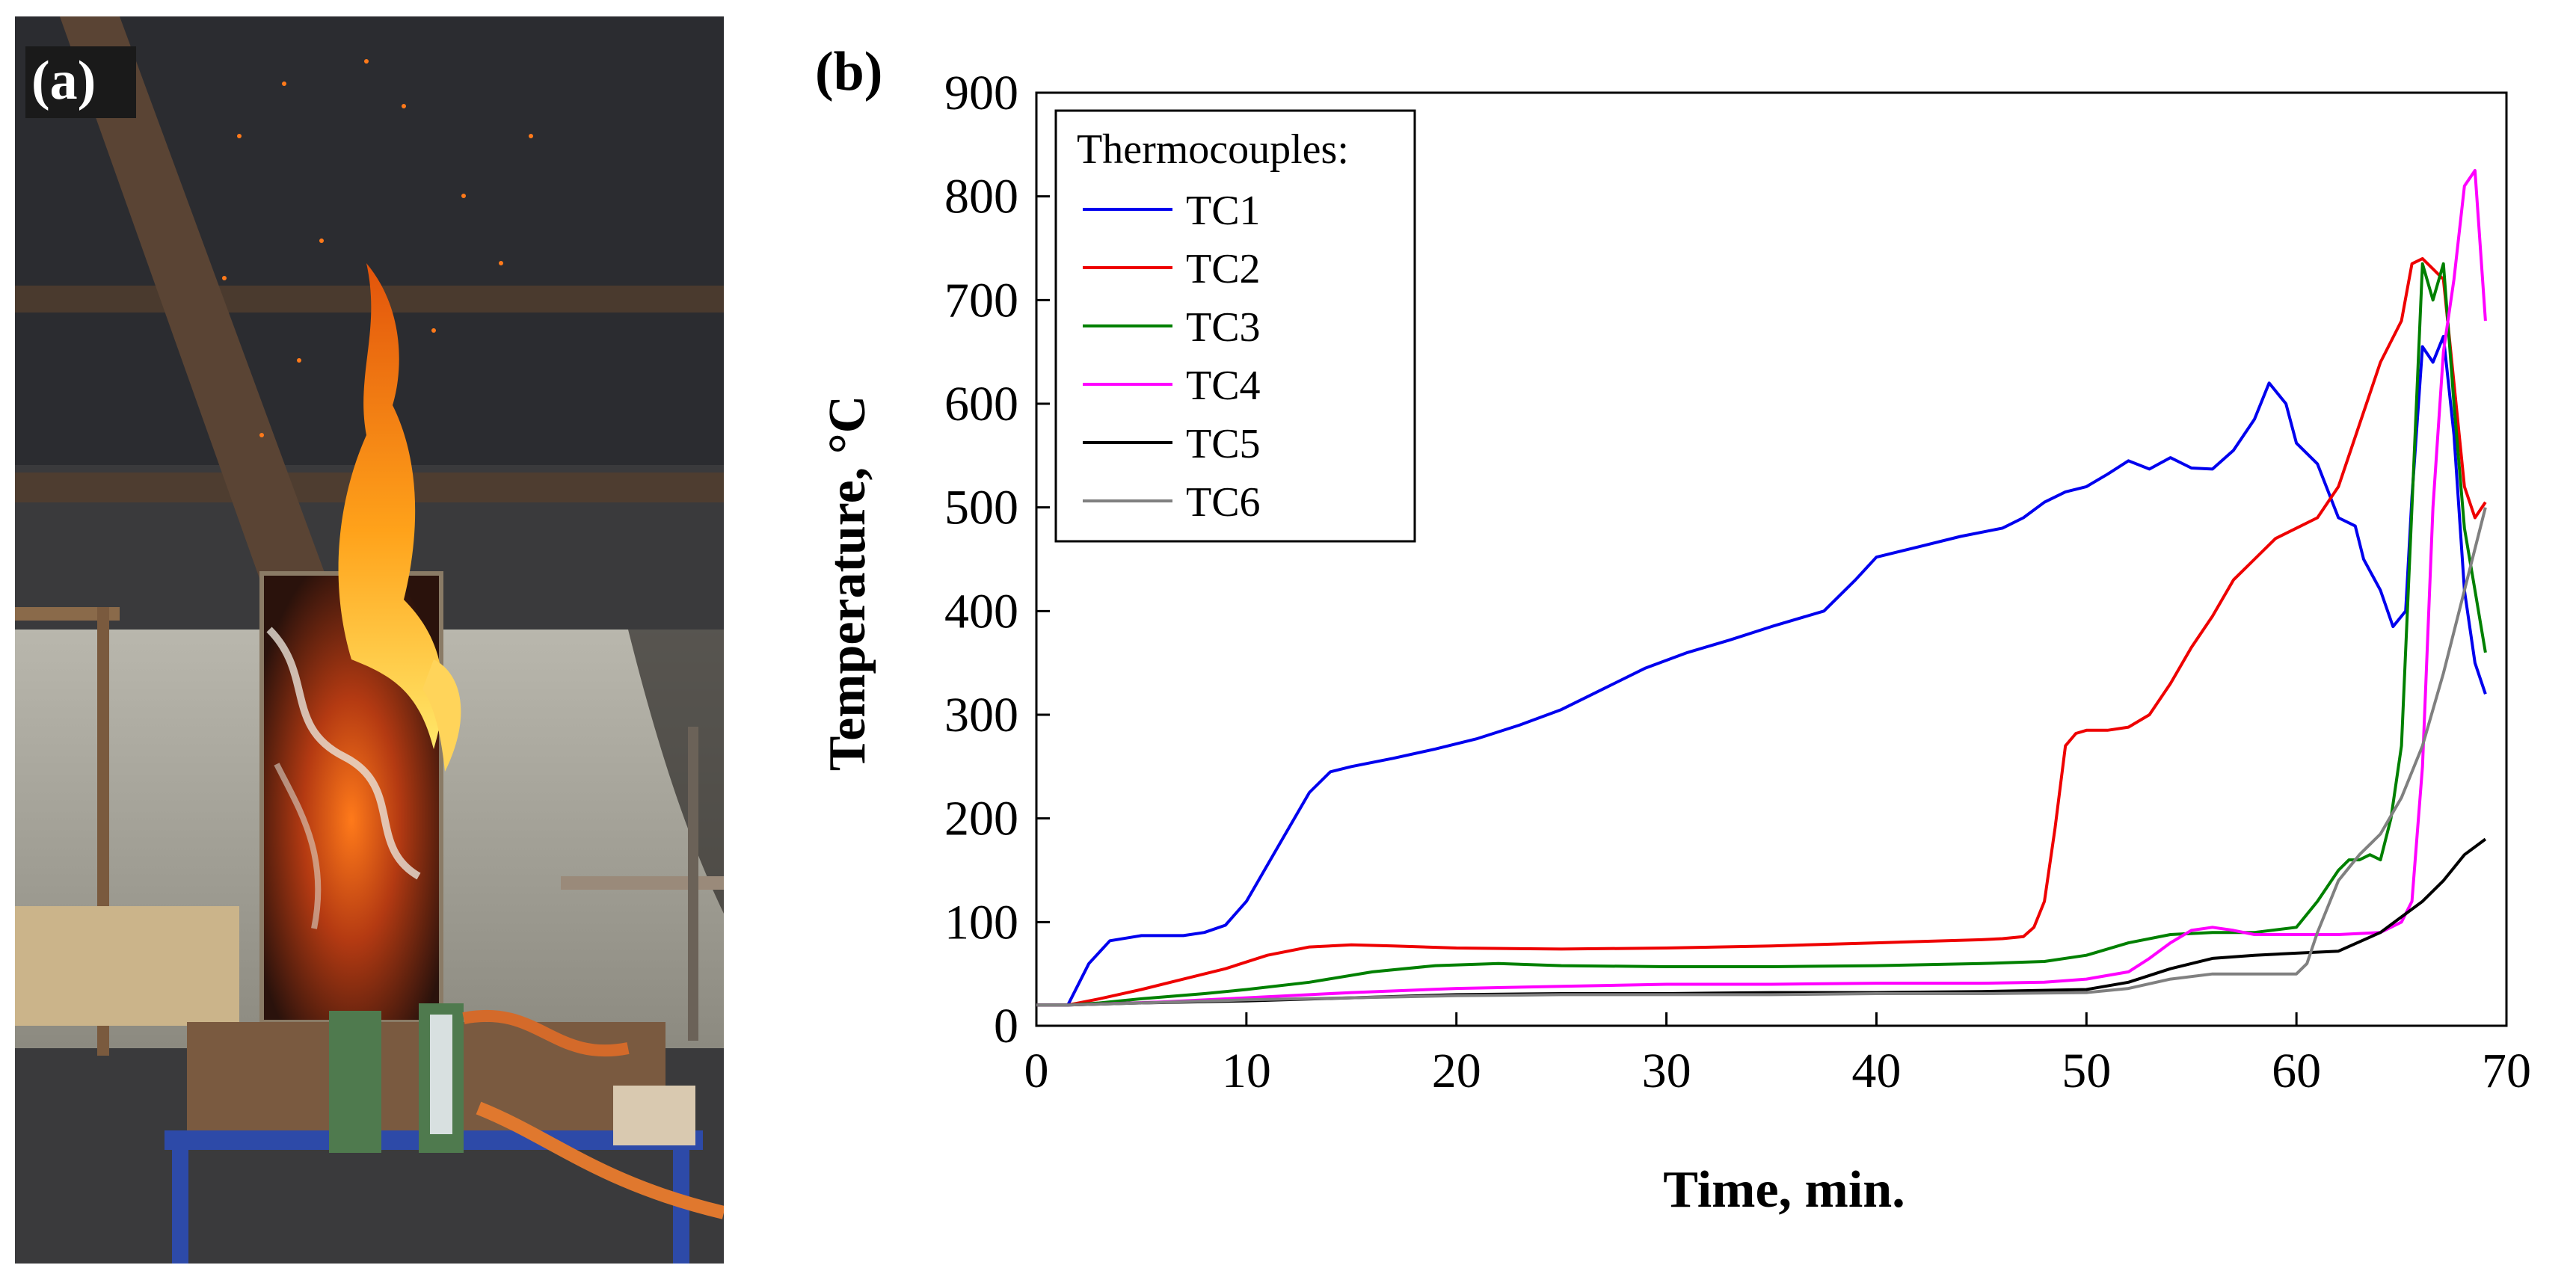 The image size is (2576, 1268). I want to click on legend-items: TC1 TC2 TC3 TC4 TC5 TC6, so click(1172, 357).